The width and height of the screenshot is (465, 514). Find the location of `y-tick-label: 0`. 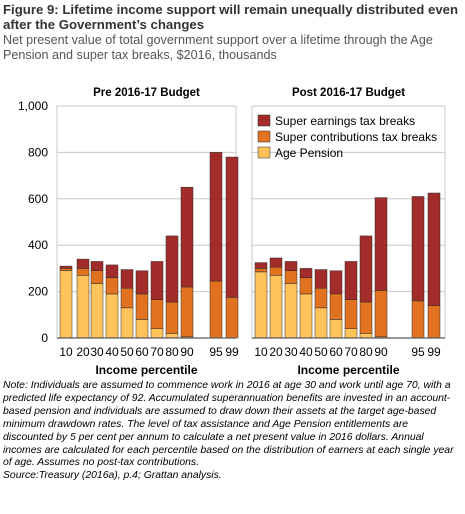

y-tick-label: 0 is located at coordinates (44, 338).